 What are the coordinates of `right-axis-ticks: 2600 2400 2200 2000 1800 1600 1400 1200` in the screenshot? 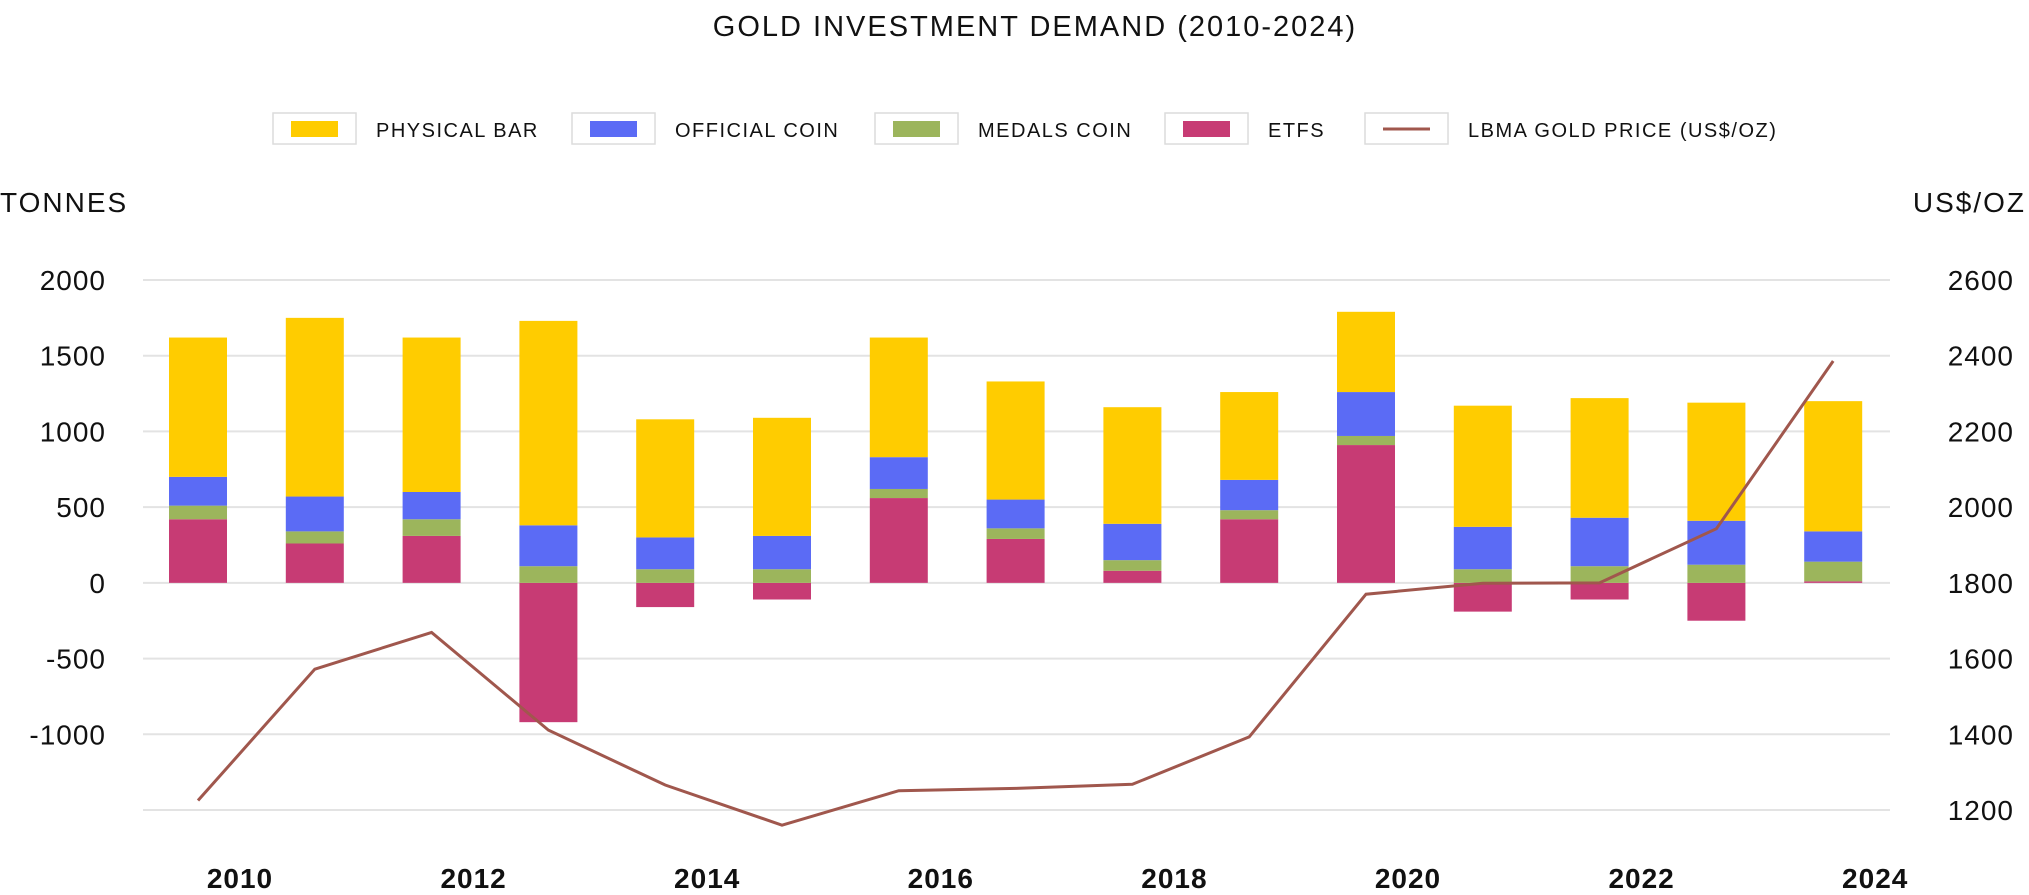 It's located at (1981, 545).